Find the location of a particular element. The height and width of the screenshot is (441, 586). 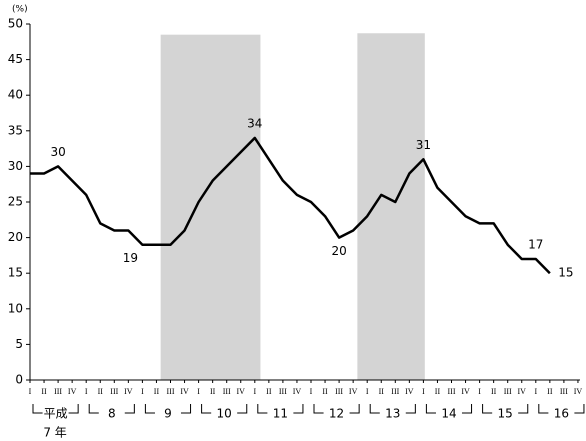

y-unit: (%) is located at coordinates (20, 10).